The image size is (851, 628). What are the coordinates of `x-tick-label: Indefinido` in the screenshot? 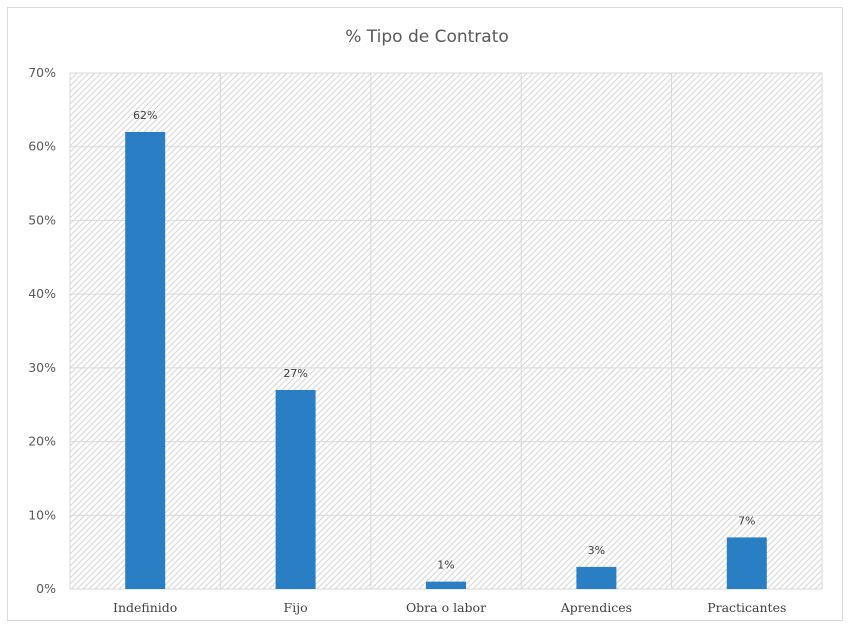 It's located at (145, 607).